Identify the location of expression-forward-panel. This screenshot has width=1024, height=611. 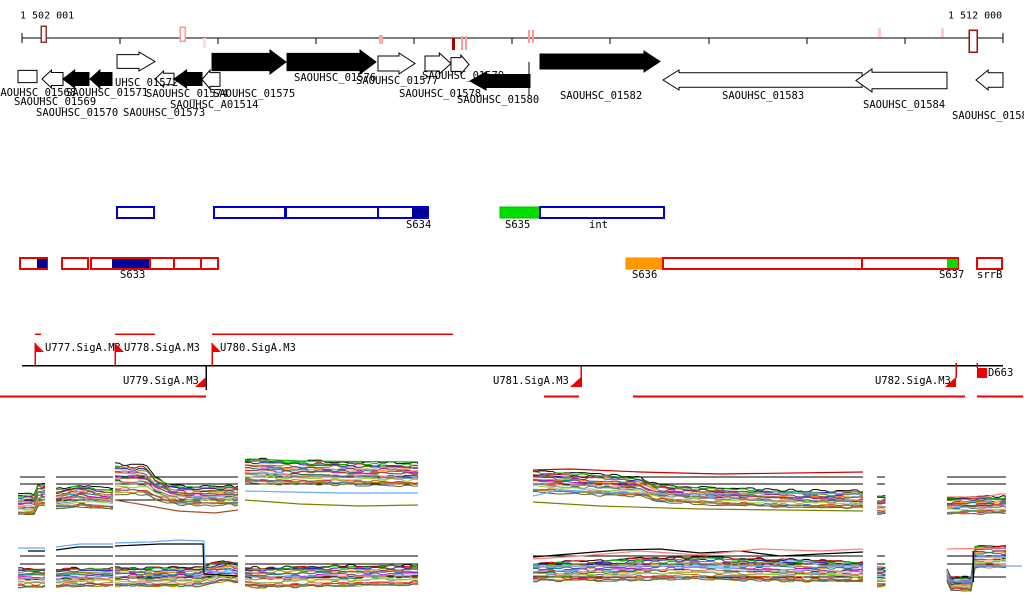
(512, 486).